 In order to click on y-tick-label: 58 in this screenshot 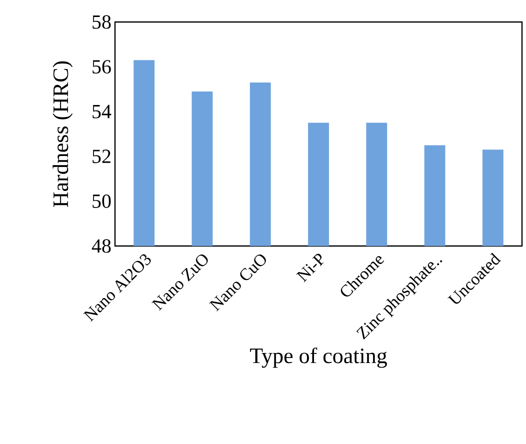, I will do `click(101, 22)`.